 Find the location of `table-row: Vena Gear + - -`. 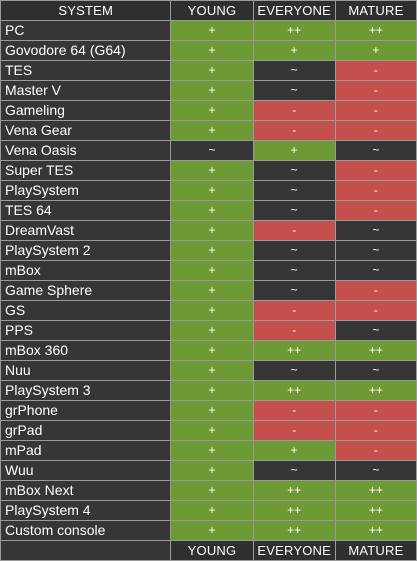

table-row: Vena Gear + - - is located at coordinates (208, 130).